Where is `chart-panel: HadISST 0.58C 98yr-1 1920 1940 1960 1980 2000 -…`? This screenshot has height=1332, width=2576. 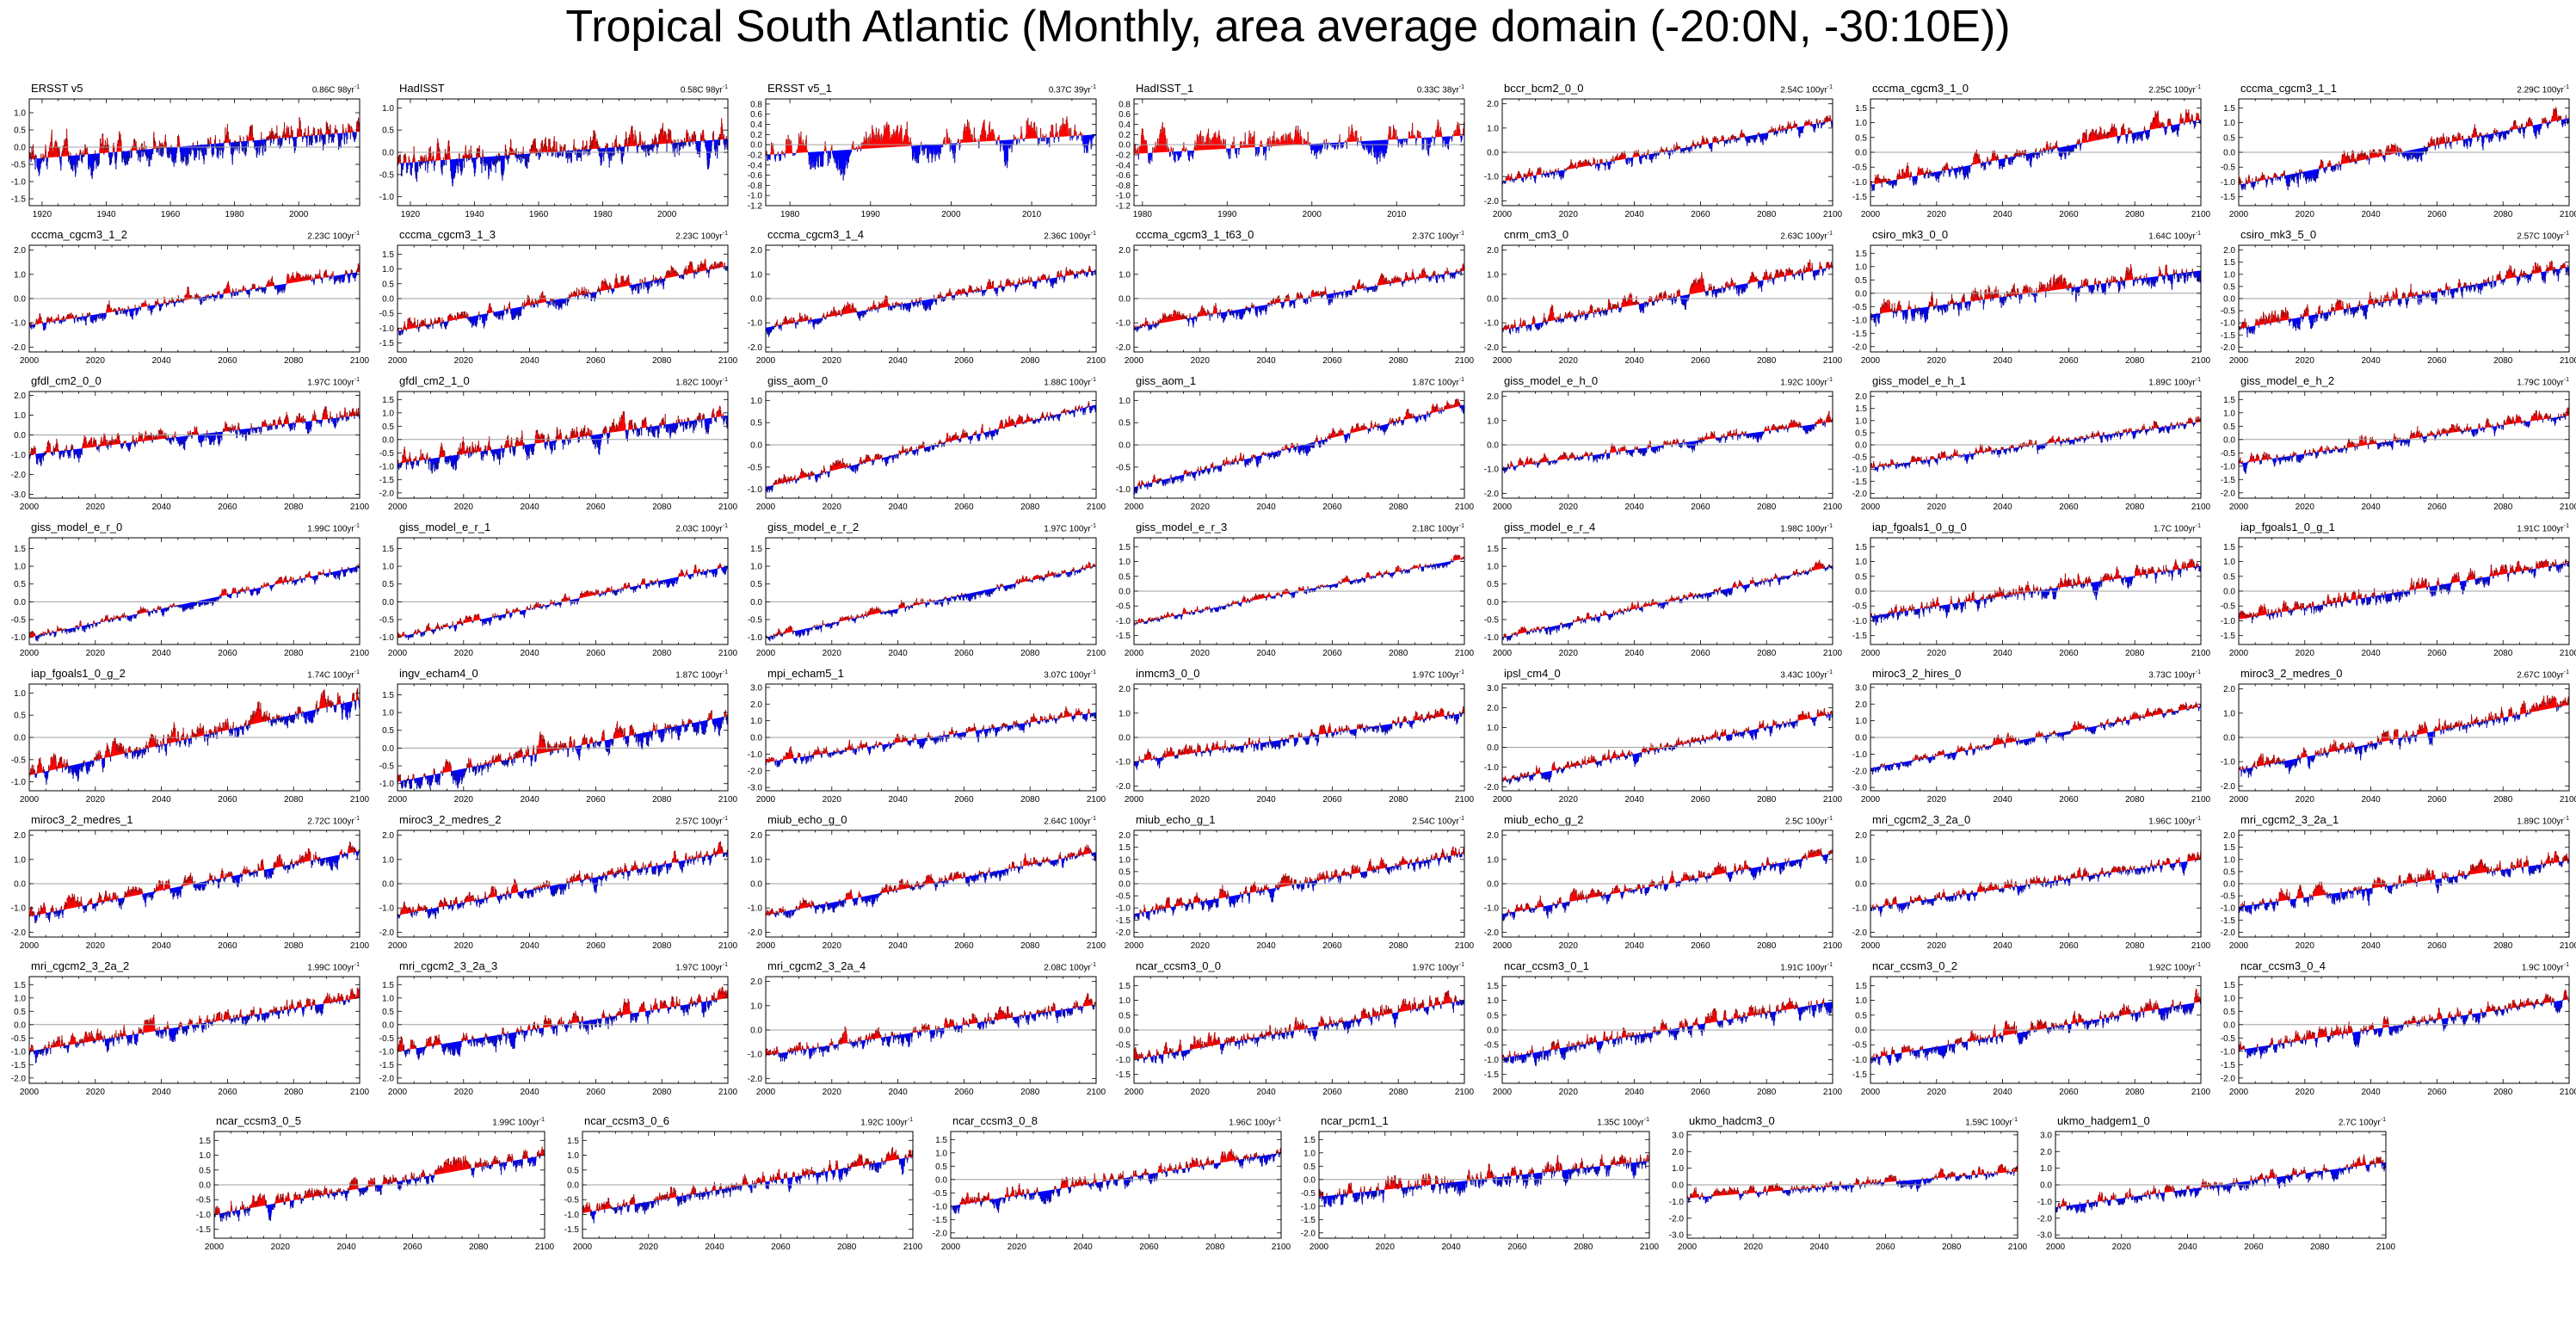
chart-panel: HadISST 0.58C 98yr-1 1920 1940 1960 1980 2000 -… is located at coordinates (552, 154).